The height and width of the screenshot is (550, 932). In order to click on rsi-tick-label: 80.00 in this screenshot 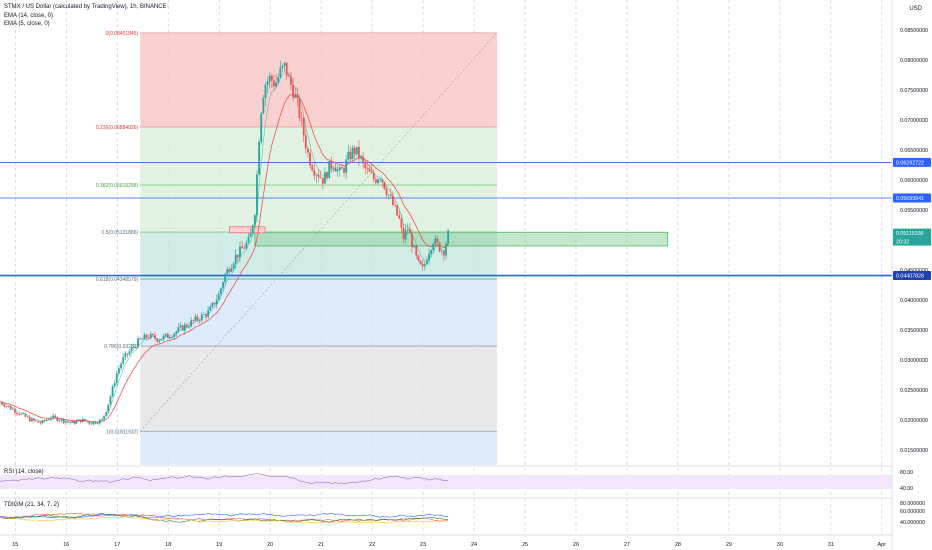, I will do `click(906, 473)`.